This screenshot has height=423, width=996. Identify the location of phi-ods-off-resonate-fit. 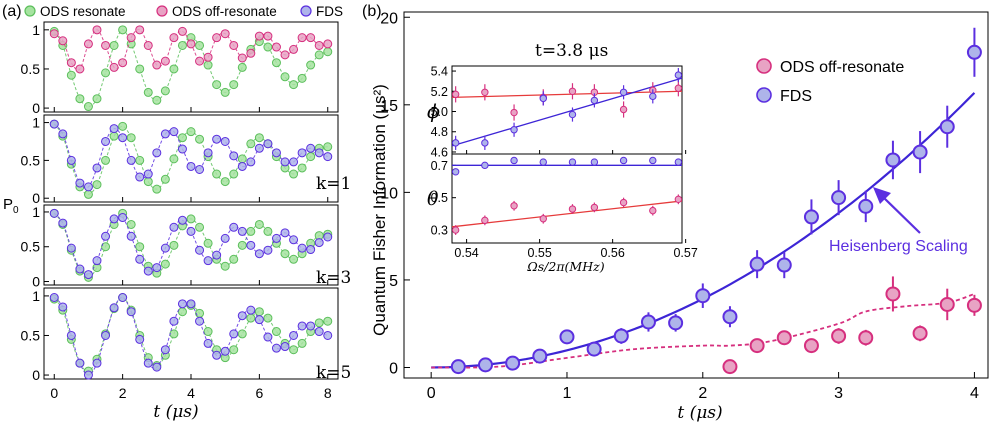
(567, 94).